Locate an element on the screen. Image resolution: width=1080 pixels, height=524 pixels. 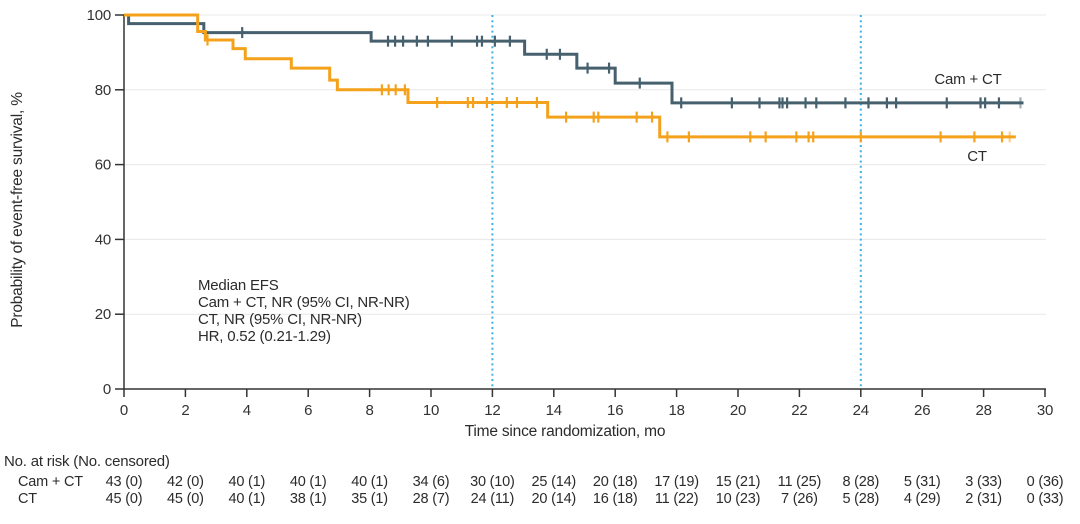
risk-value-camct-m28: 3 (33) is located at coordinates (983, 482).